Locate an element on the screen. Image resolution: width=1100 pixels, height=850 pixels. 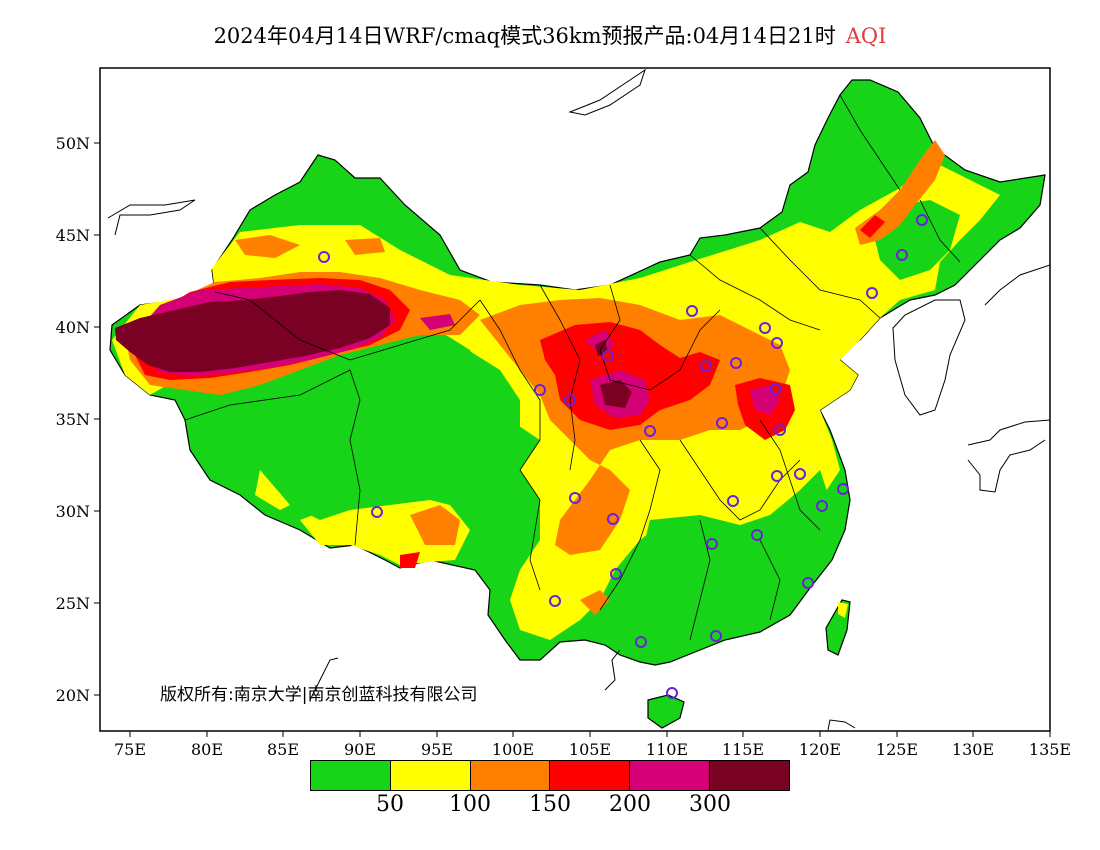
x-tick-label: 130E is located at coordinates (973, 749).